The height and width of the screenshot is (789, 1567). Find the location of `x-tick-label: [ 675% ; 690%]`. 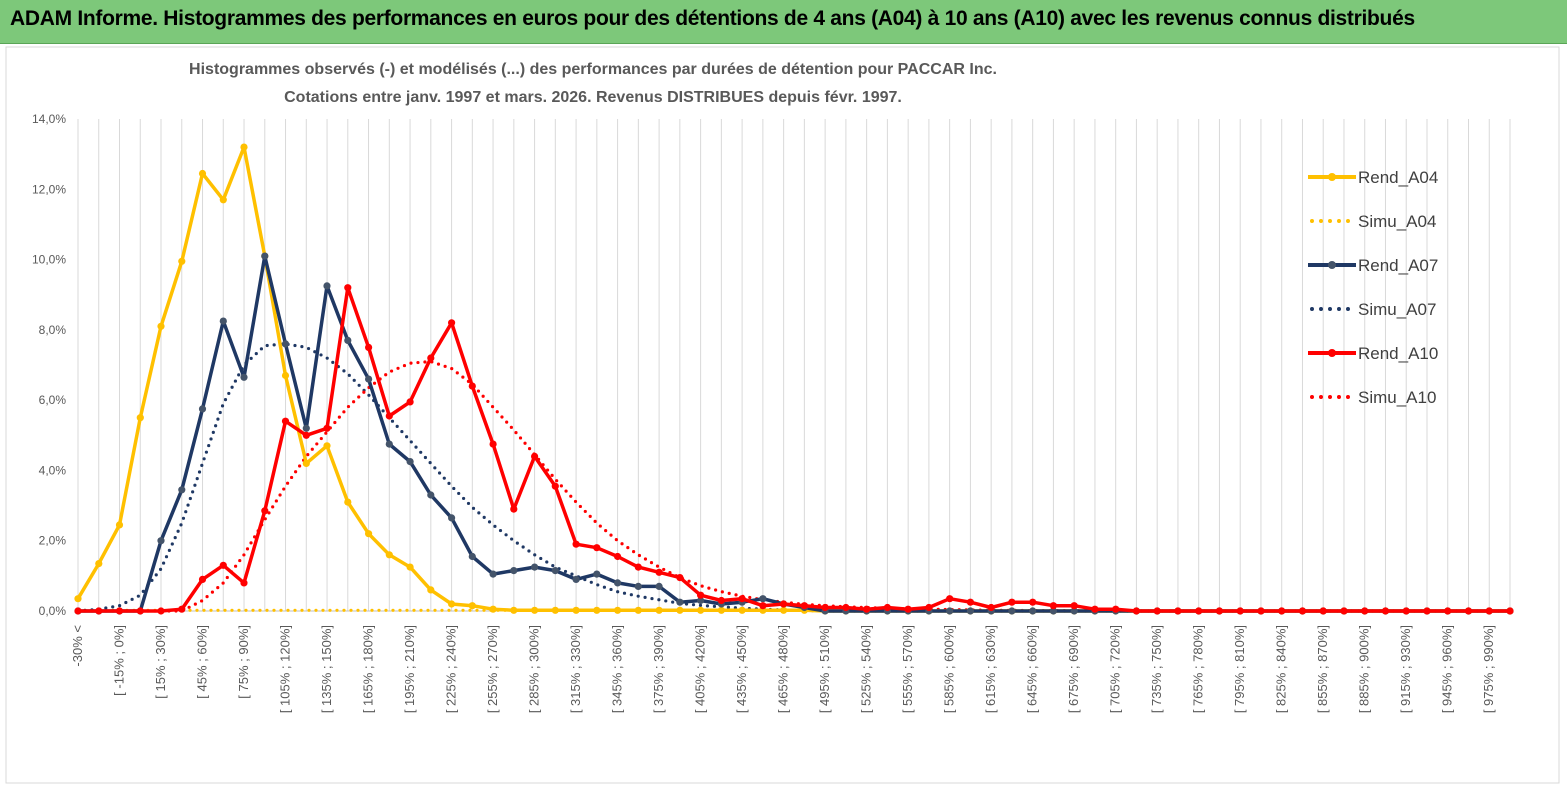

x-tick-label: [ 675% ; 690%] is located at coordinates (1073, 669).